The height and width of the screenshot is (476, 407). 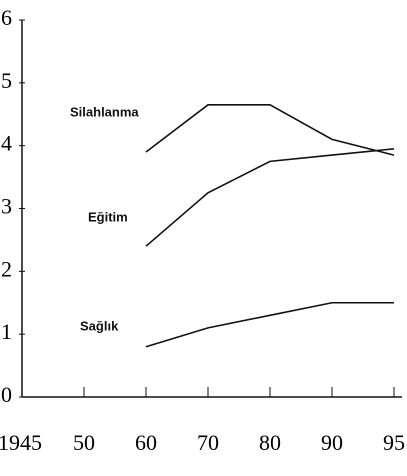 I want to click on series-label: Eğitim, so click(x=108, y=216).